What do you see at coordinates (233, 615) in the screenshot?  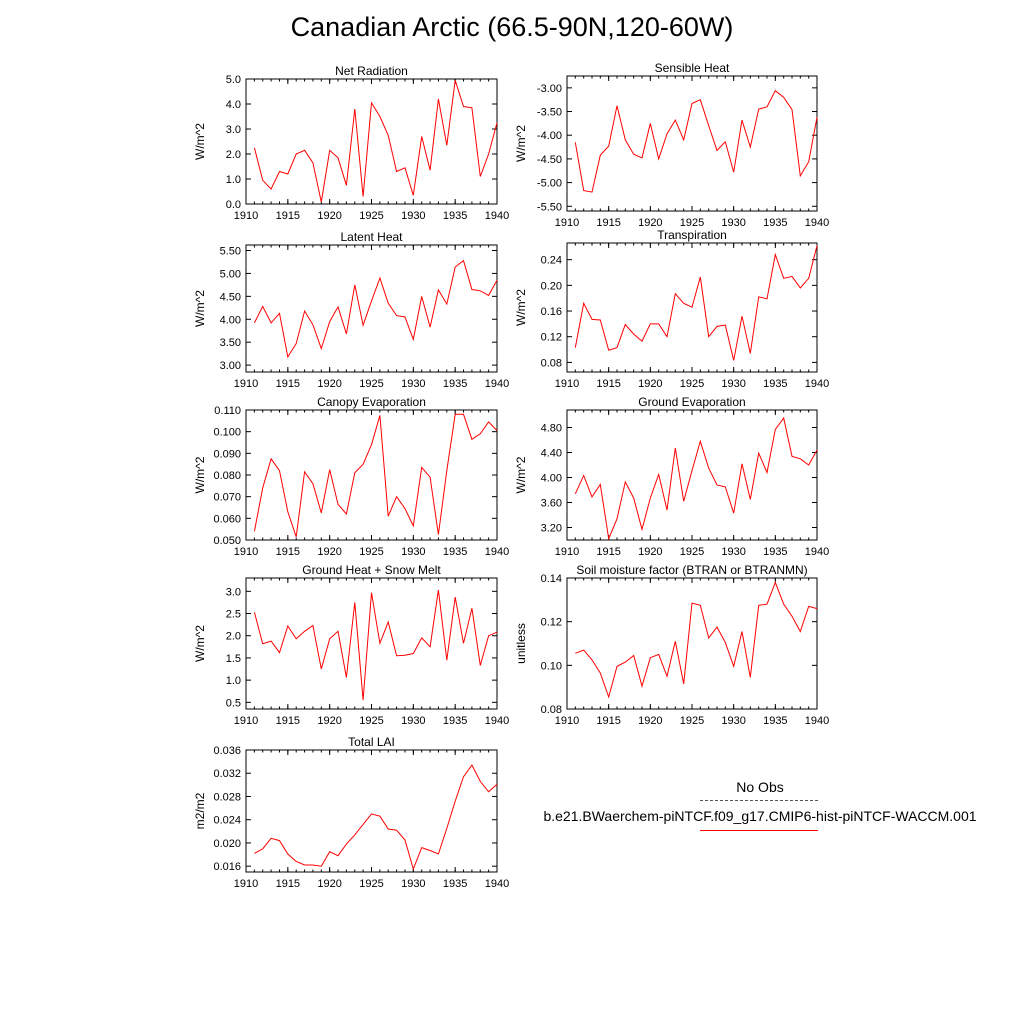 I see `y-tick-label: 2.5` at bounding box center [233, 615].